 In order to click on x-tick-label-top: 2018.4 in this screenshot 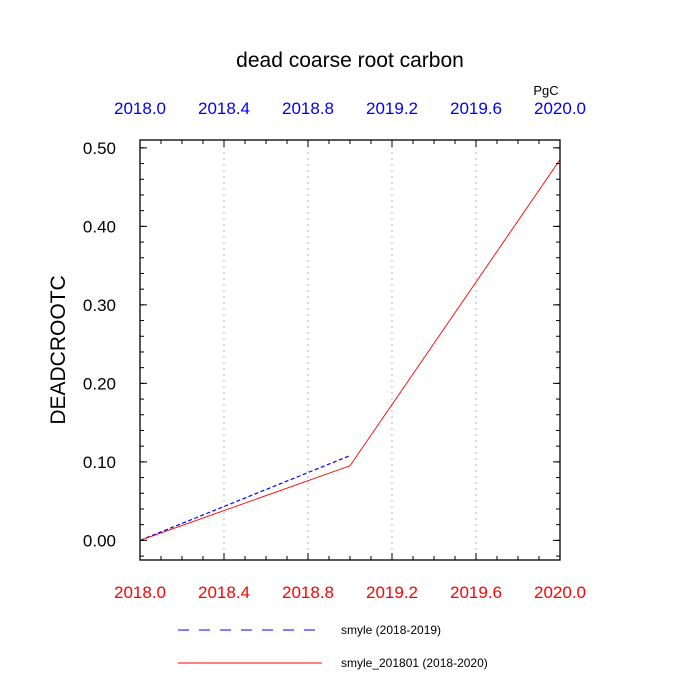, I will do `click(224, 108)`.